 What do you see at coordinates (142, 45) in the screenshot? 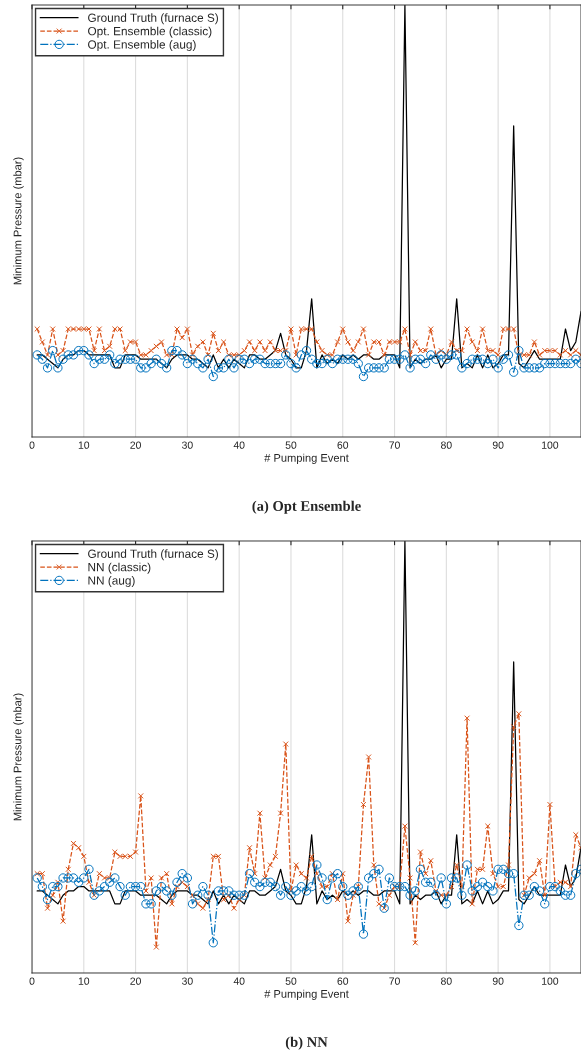
I see `legend-label: Opt. Ensemble (aug)` at bounding box center [142, 45].